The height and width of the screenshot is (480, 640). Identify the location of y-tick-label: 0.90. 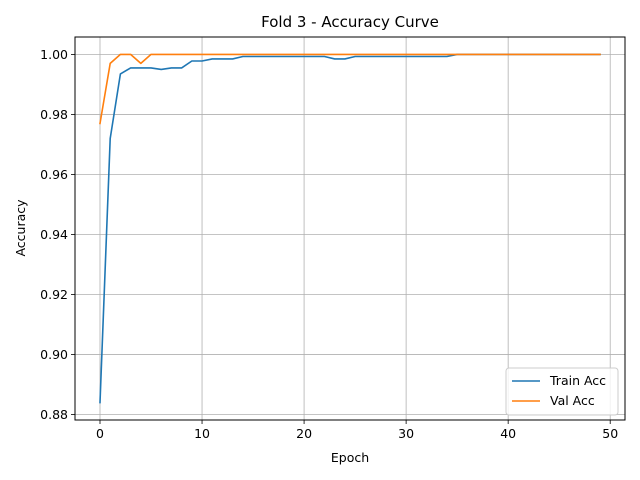
(54, 354).